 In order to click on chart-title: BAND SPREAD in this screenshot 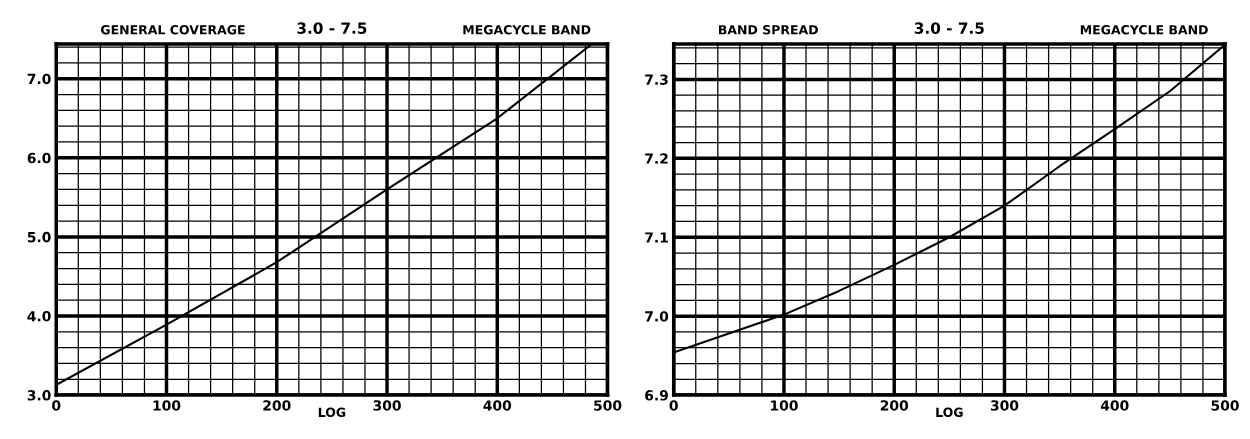, I will do `click(768, 30)`.